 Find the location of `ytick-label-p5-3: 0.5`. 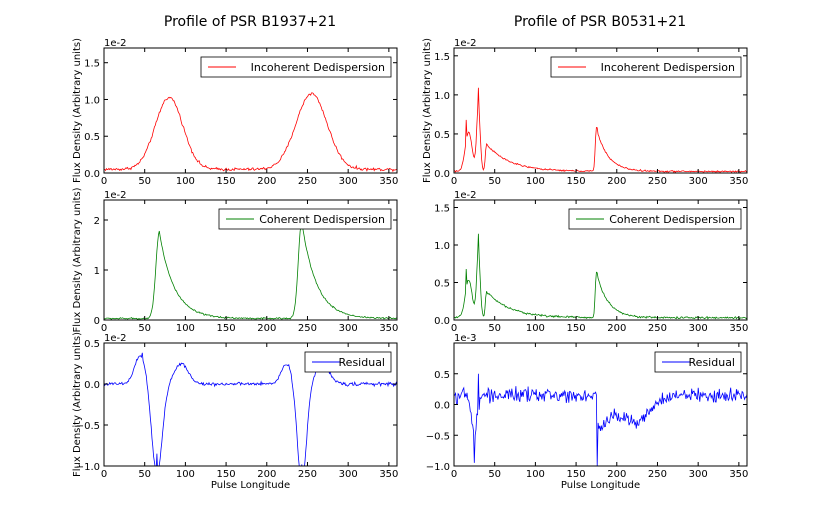

ytick-label-p5-3: 0.5 is located at coordinates (92, 344).